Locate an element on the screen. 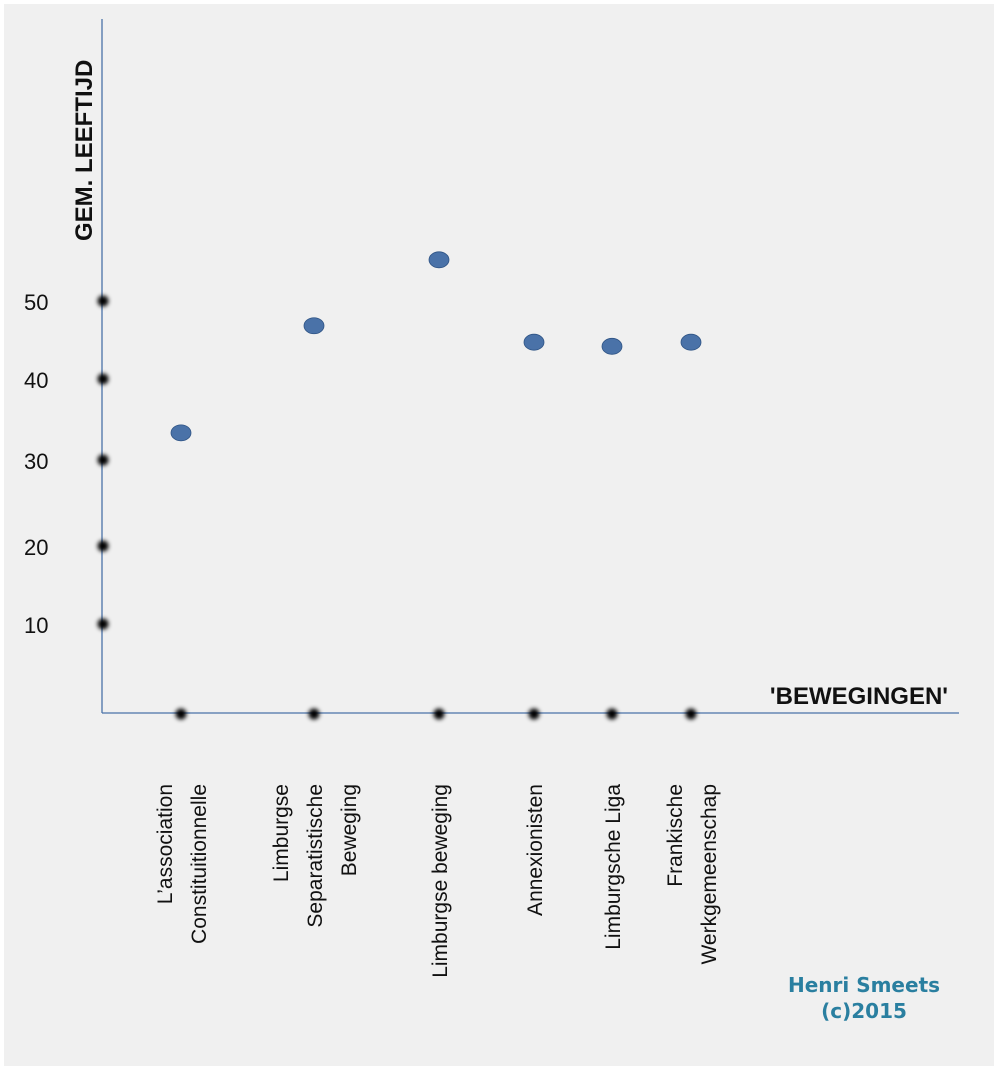 The image size is (999, 1071). category-label: Separatistische is located at coordinates (315, 856).